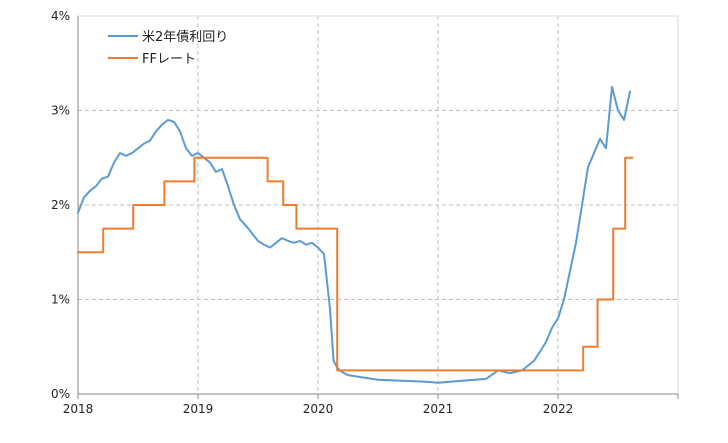 The width and height of the screenshot is (728, 443). I want to click on y-tick-label: 0%, so click(60, 394).